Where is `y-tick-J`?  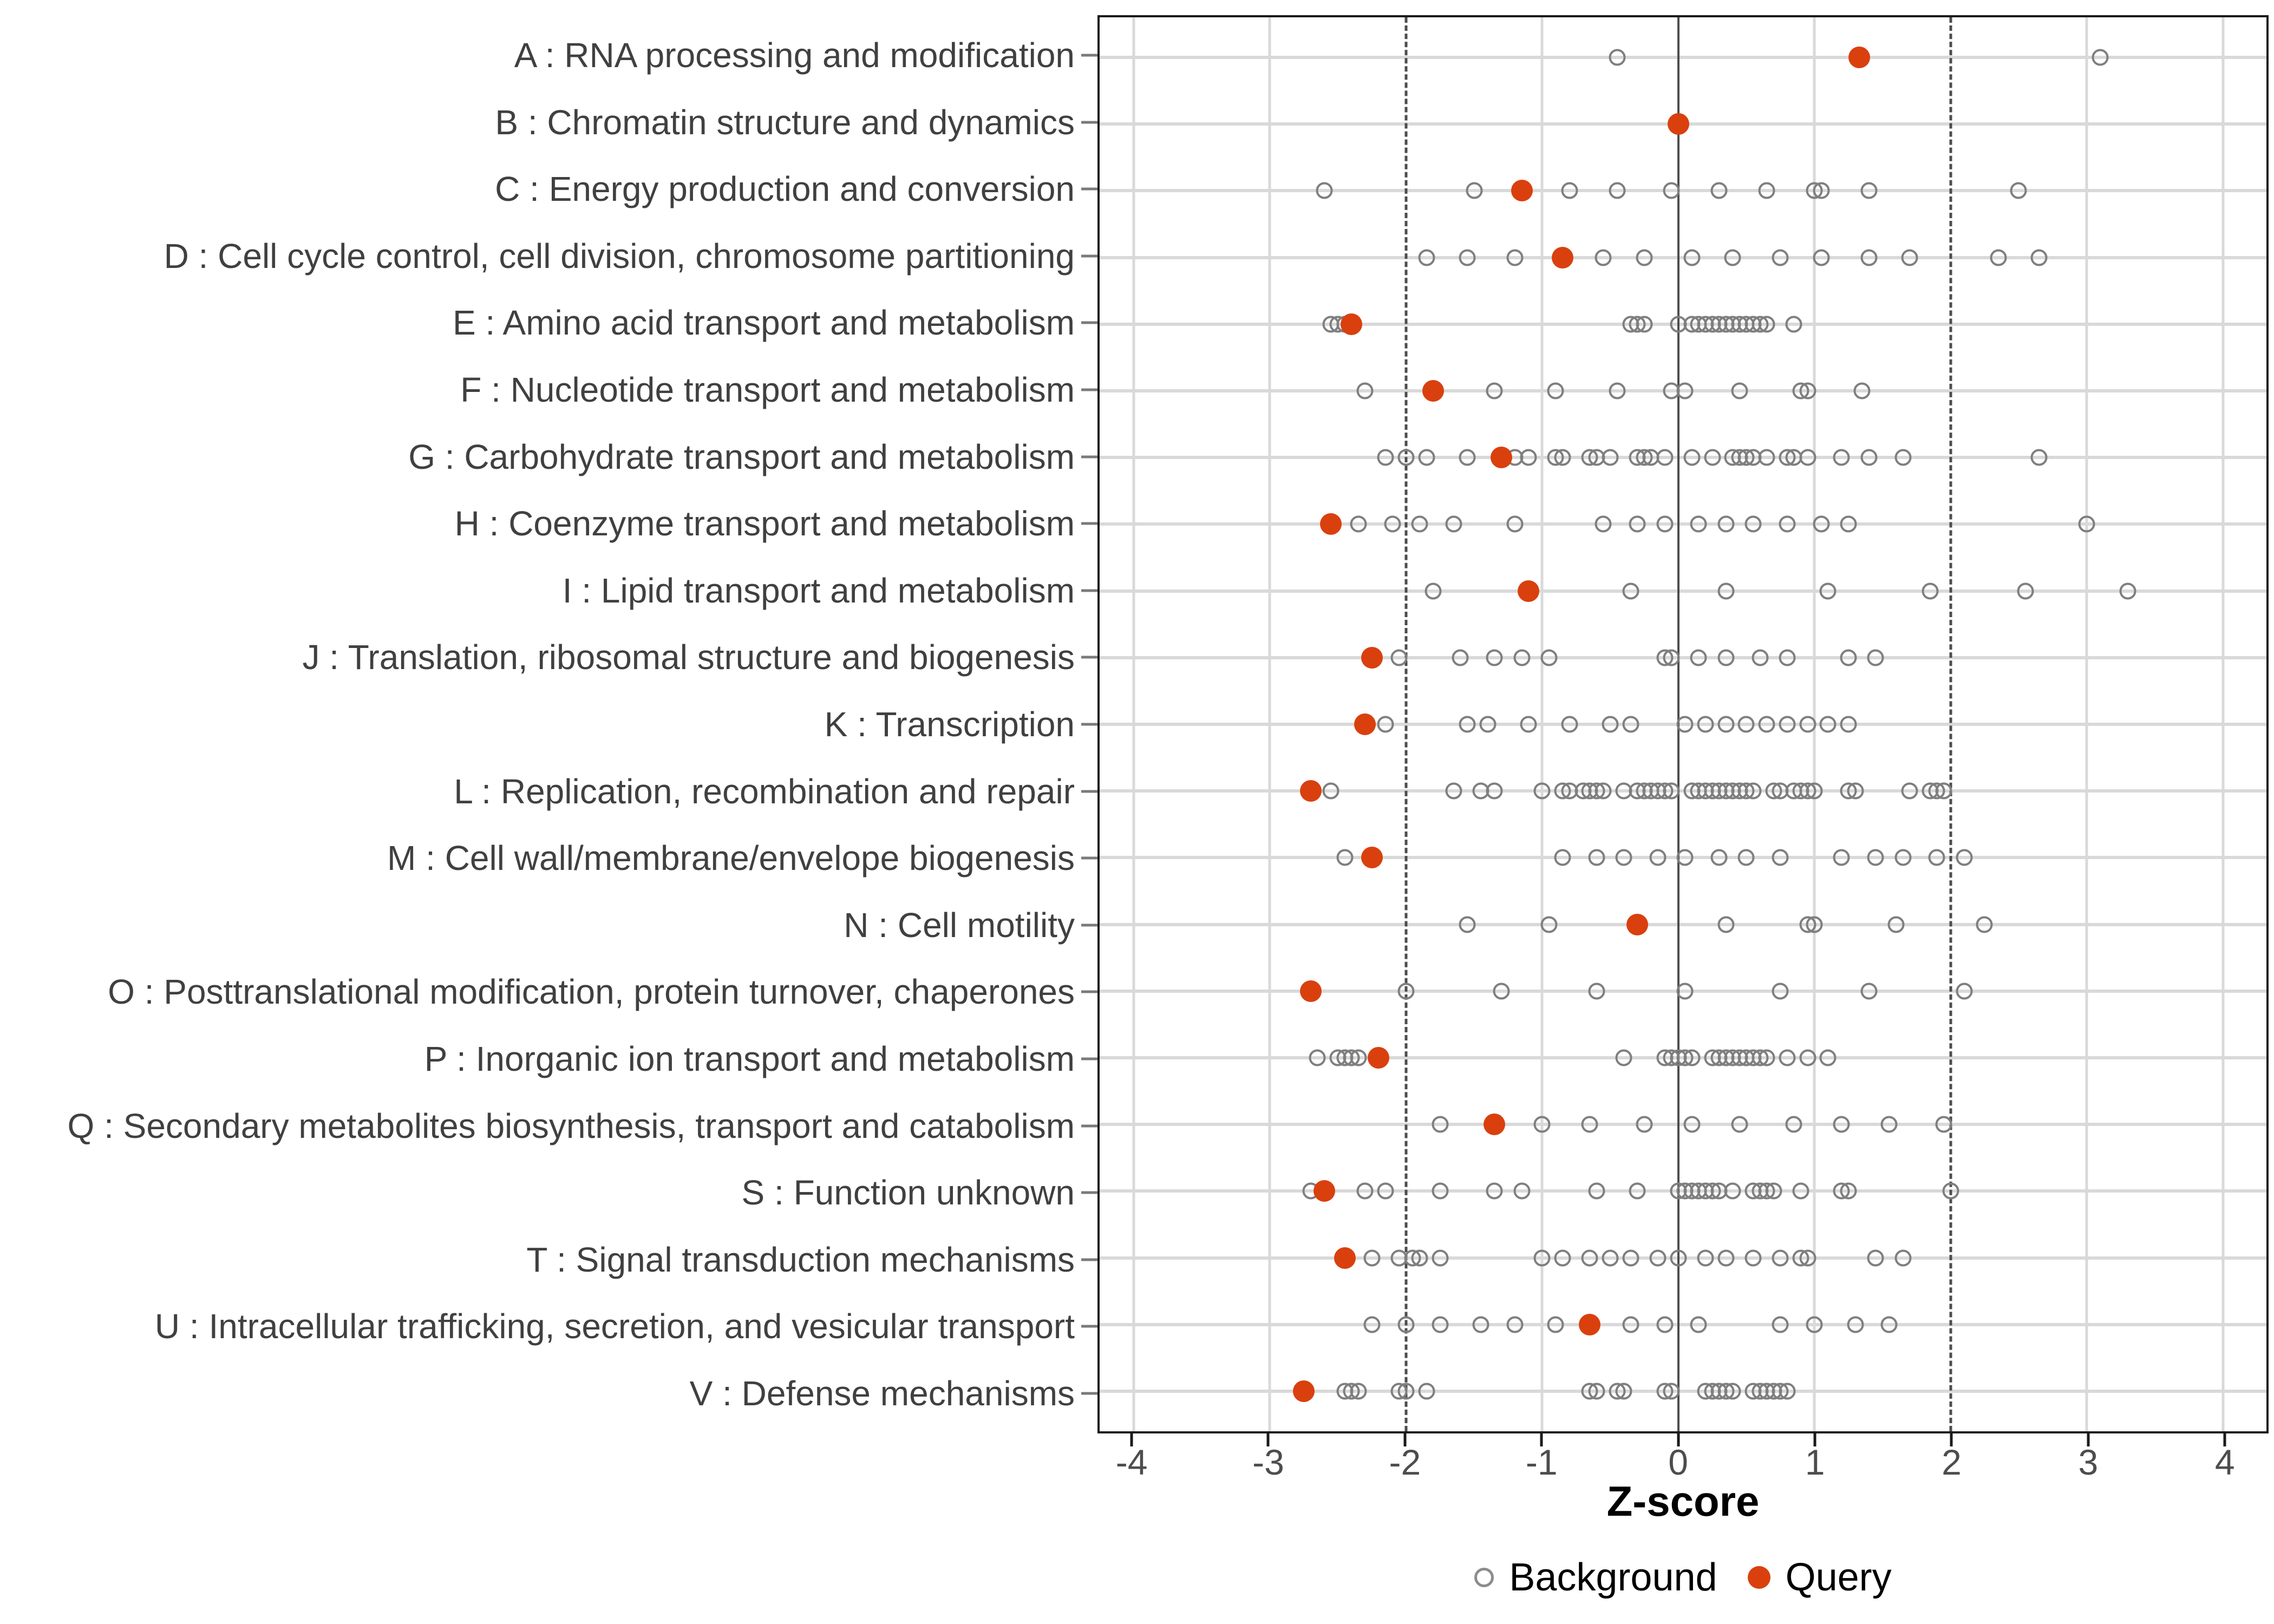
y-tick-J is located at coordinates (1089, 658).